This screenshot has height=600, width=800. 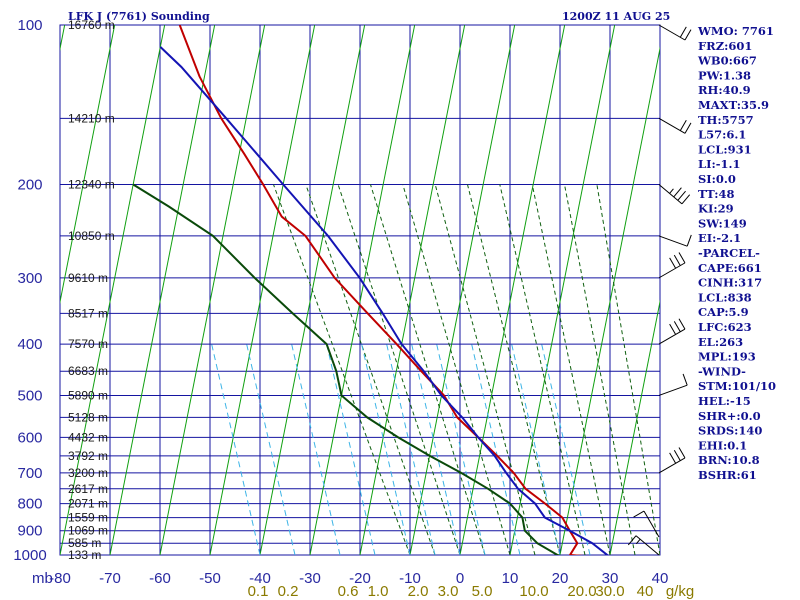 I want to click on mixing-ratio-label: 3.0, so click(x=448, y=591).